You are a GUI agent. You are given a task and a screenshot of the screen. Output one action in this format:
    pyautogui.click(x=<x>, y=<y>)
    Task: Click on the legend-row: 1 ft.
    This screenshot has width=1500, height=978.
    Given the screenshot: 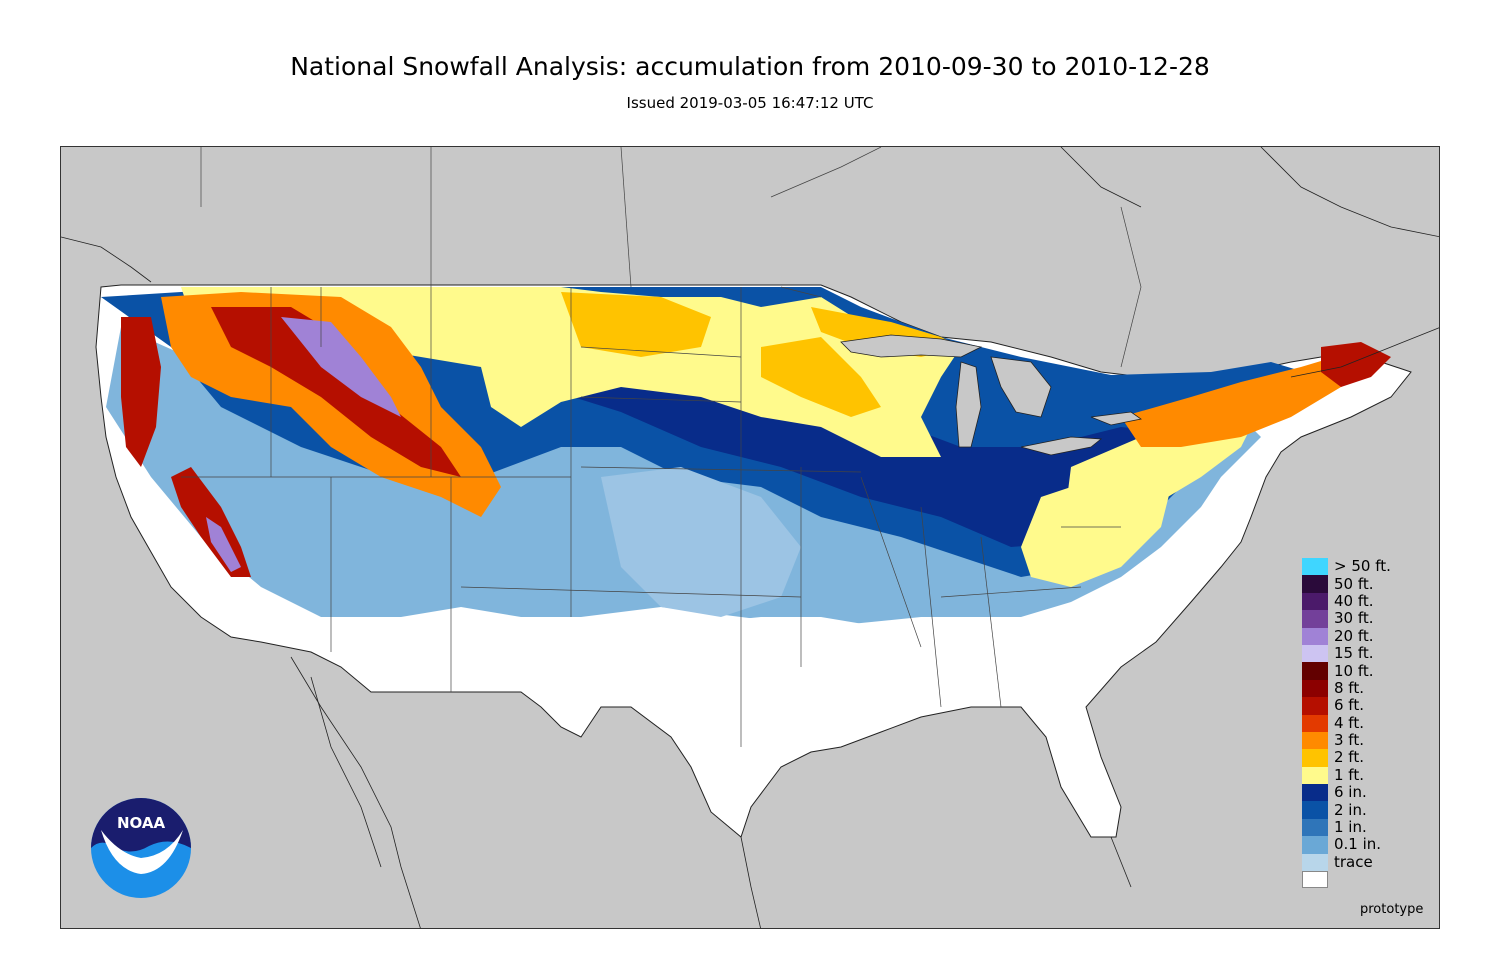 What is the action you would take?
    pyautogui.click(x=1346, y=775)
    